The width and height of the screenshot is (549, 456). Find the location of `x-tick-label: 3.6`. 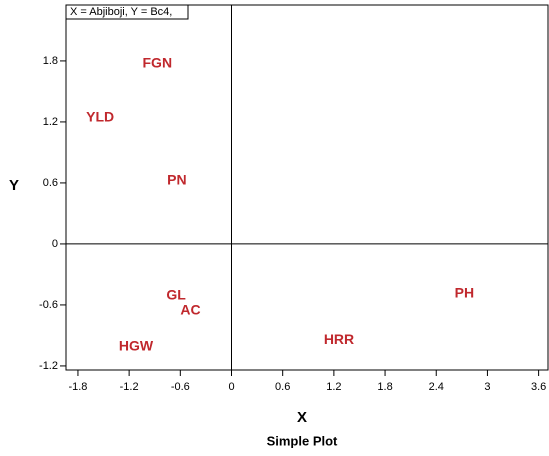

x-tick-label: 3.6 is located at coordinates (538, 387).